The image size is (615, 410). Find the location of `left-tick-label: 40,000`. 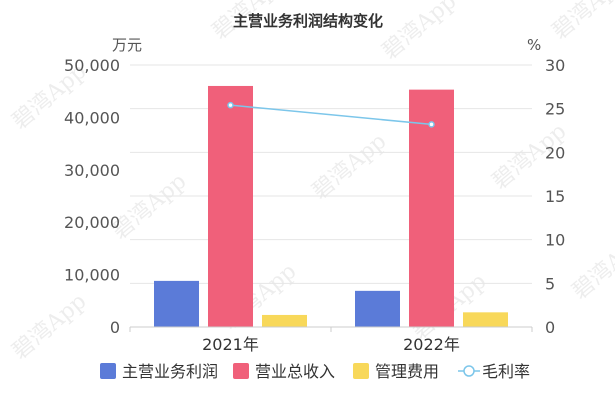

left-tick-label: 40,000 is located at coordinates (92, 117).